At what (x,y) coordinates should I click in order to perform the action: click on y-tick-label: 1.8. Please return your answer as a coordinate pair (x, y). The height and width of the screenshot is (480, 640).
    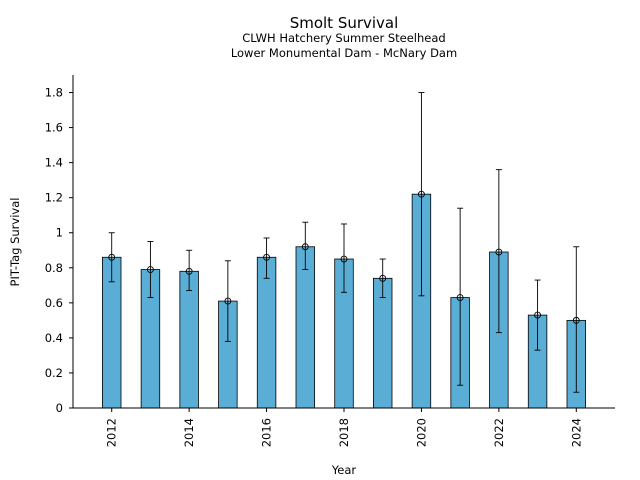
    Looking at the image, I should click on (54, 93).